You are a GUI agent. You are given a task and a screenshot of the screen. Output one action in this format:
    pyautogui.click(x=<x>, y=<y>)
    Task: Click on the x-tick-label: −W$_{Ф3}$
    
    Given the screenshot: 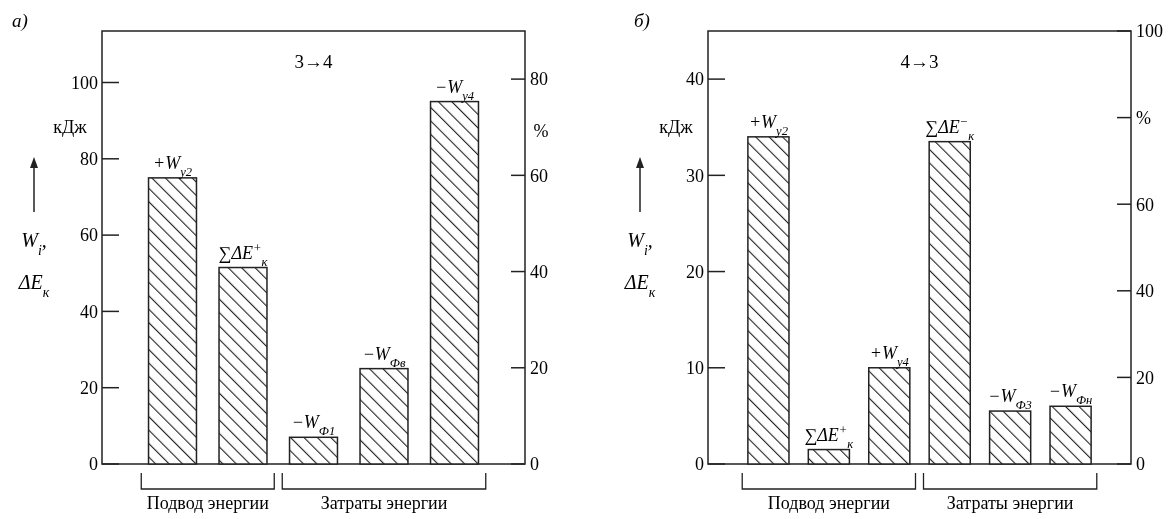 What is the action you would take?
    pyautogui.click(x=1010, y=399)
    